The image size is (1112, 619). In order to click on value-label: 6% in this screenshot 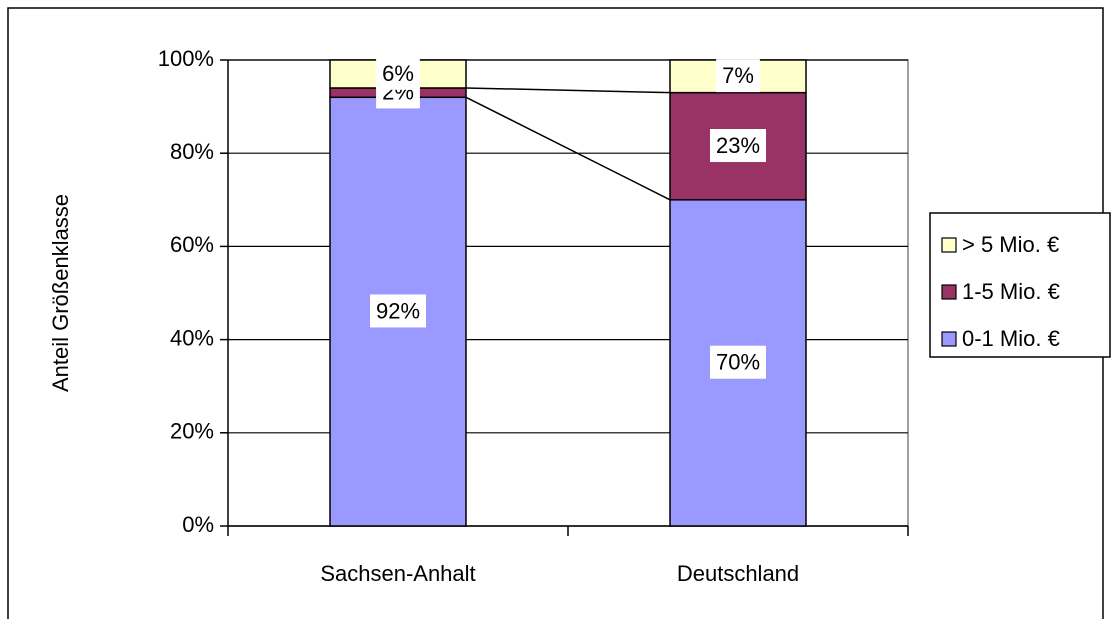, I will do `click(398, 73)`.